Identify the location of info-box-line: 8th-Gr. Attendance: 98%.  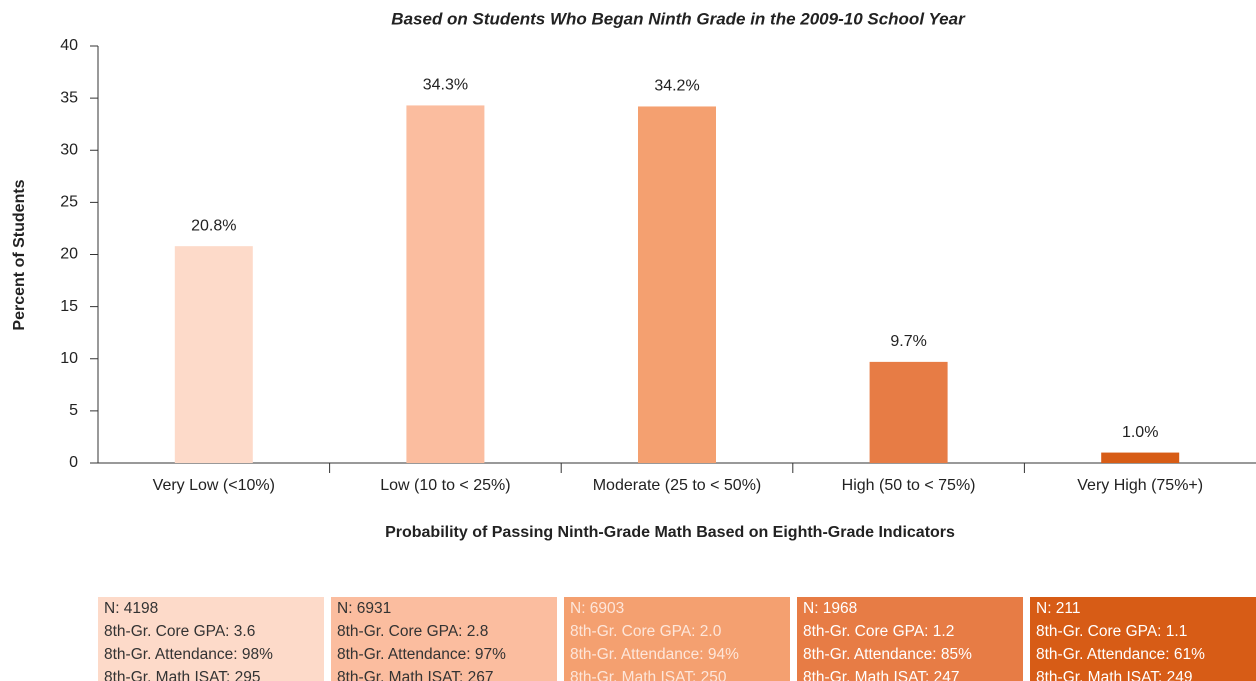
(188, 654).